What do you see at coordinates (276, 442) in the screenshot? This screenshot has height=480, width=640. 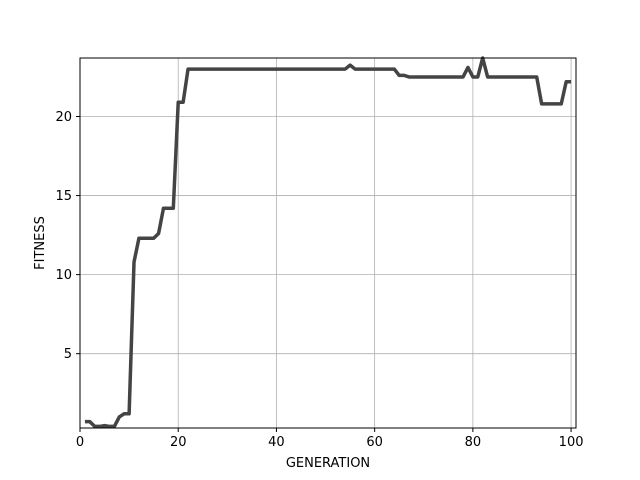 I see `x-tick-label: 40` at bounding box center [276, 442].